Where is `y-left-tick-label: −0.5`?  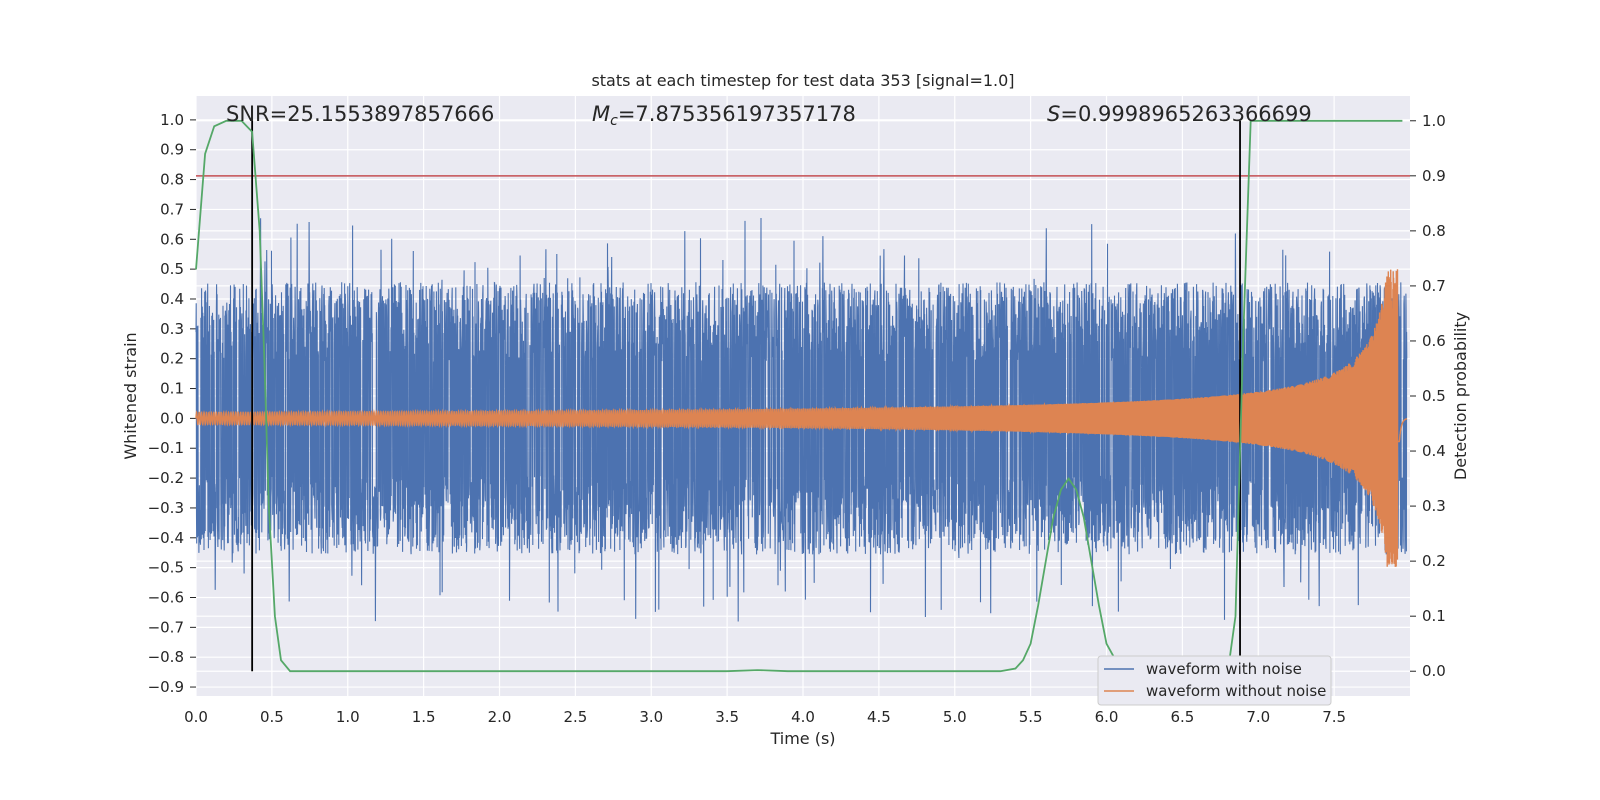 y-left-tick-label: −0.5 is located at coordinates (166, 568).